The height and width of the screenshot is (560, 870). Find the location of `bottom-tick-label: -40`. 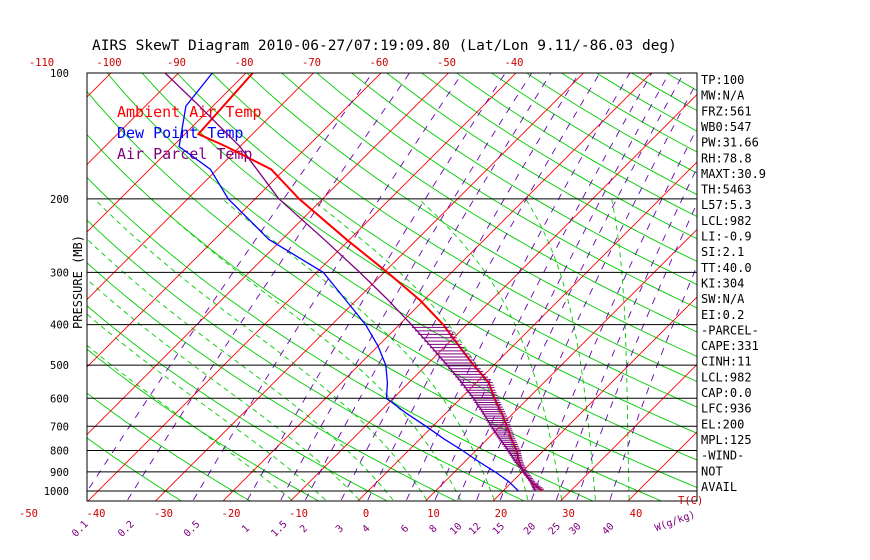

bottom-tick-label: -40 is located at coordinates (96, 514).